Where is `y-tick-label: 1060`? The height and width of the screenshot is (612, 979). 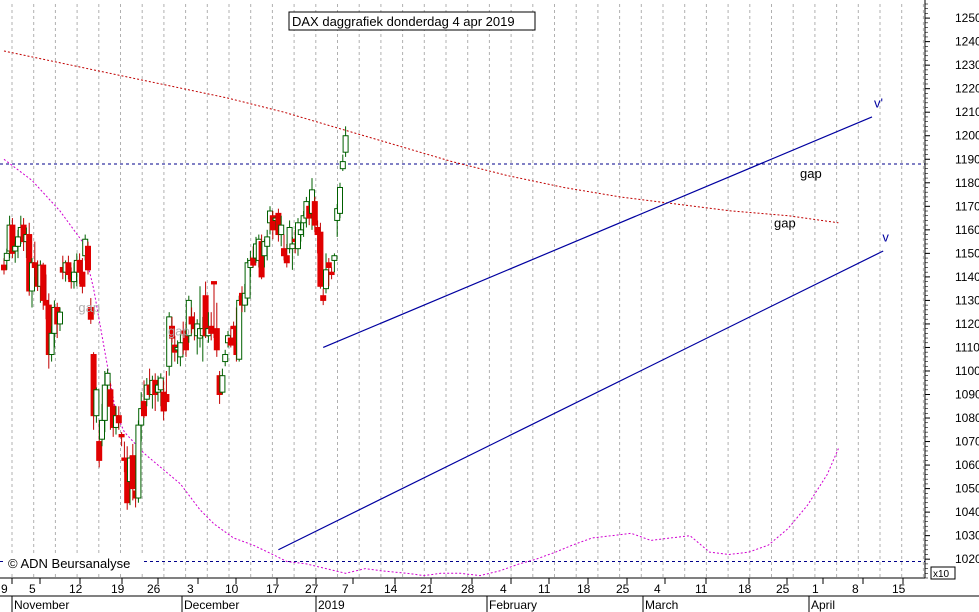
y-tick-label: 1060 is located at coordinates (967, 465).